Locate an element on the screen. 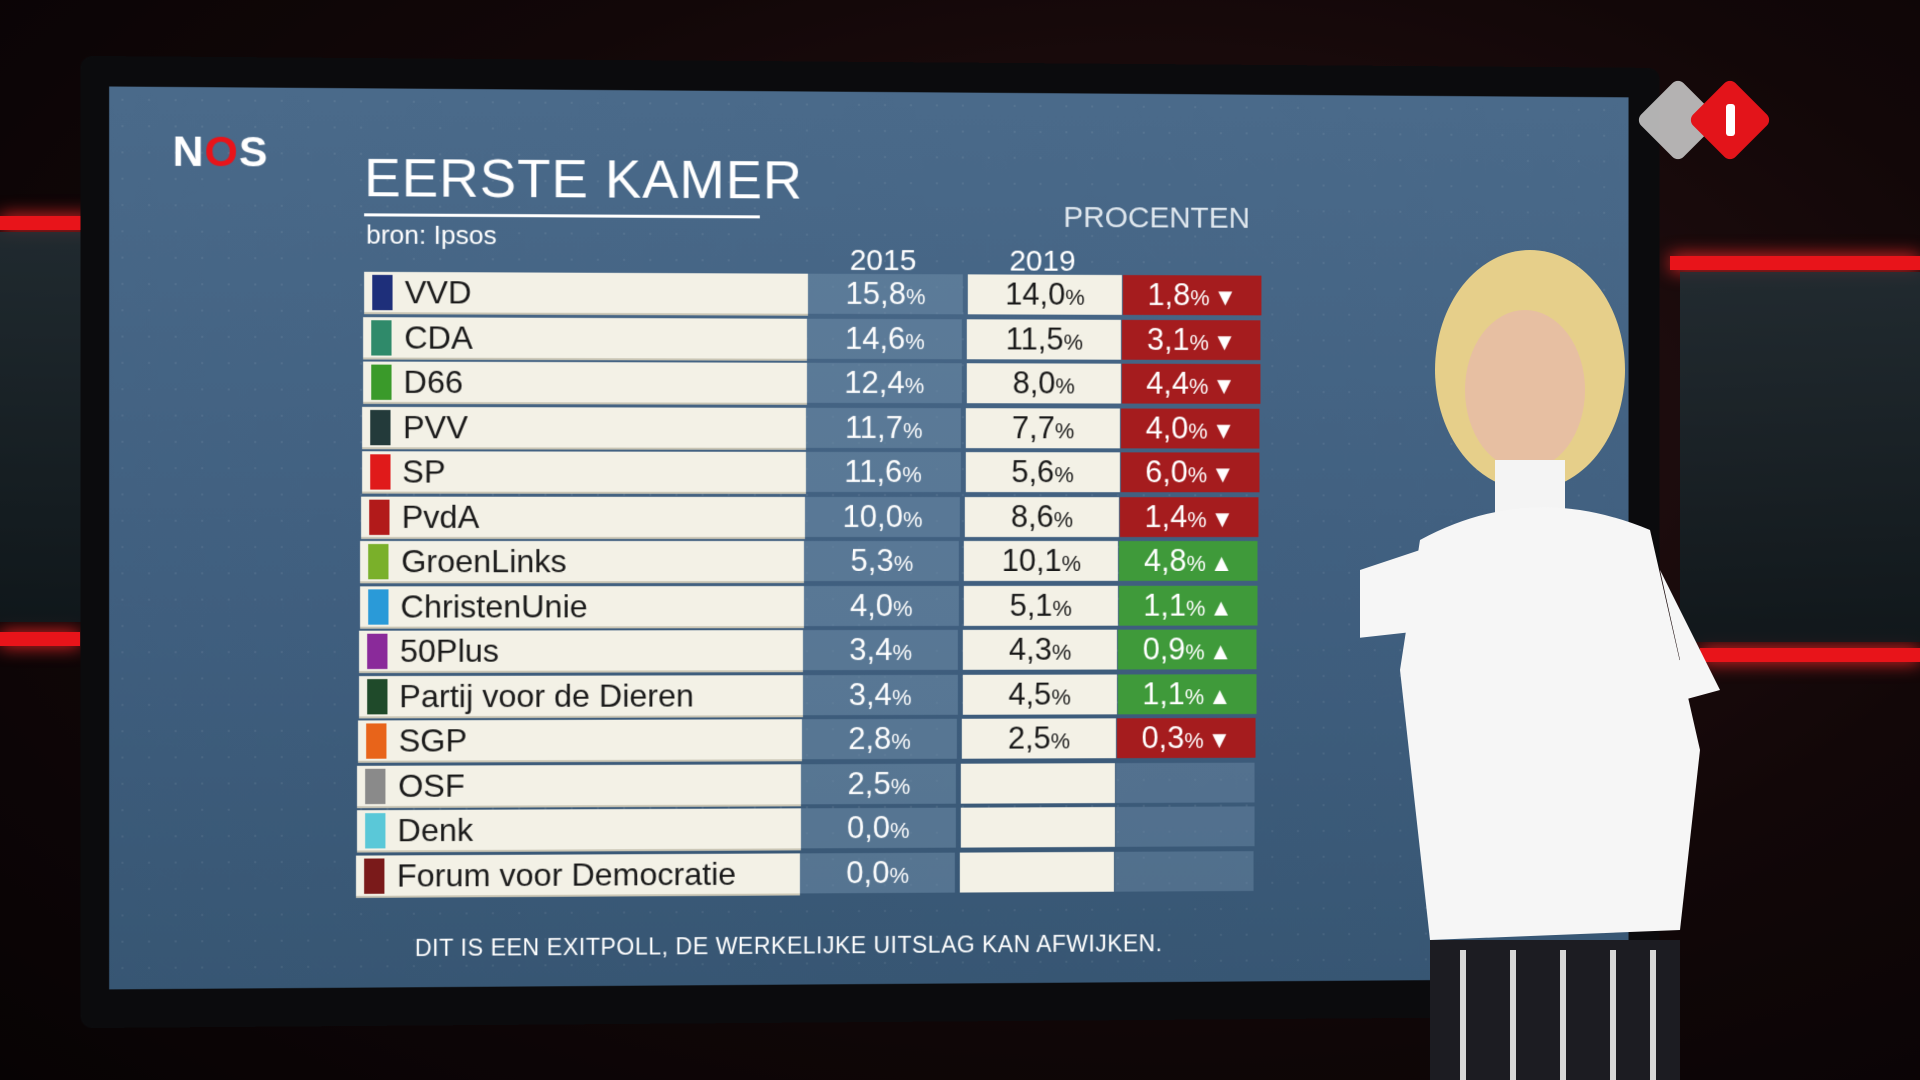 This screenshot has width=1920, height=1080. graphic-title: EERSTE KAMER is located at coordinates (583, 179).